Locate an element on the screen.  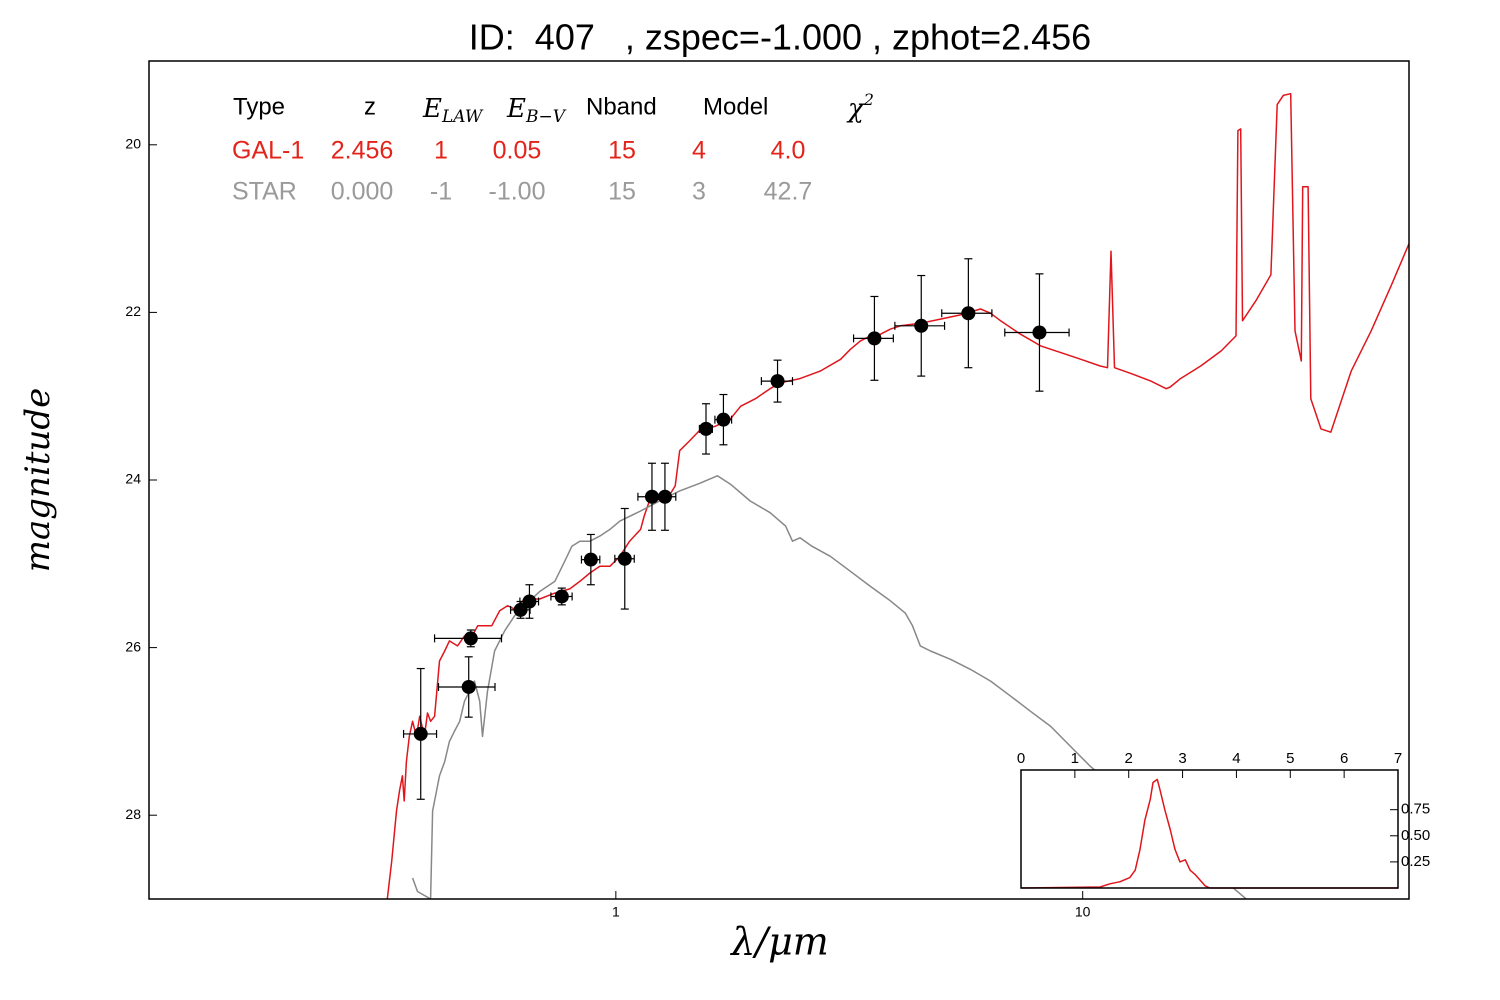
header-superscript: 2 is located at coordinates (868, 99).